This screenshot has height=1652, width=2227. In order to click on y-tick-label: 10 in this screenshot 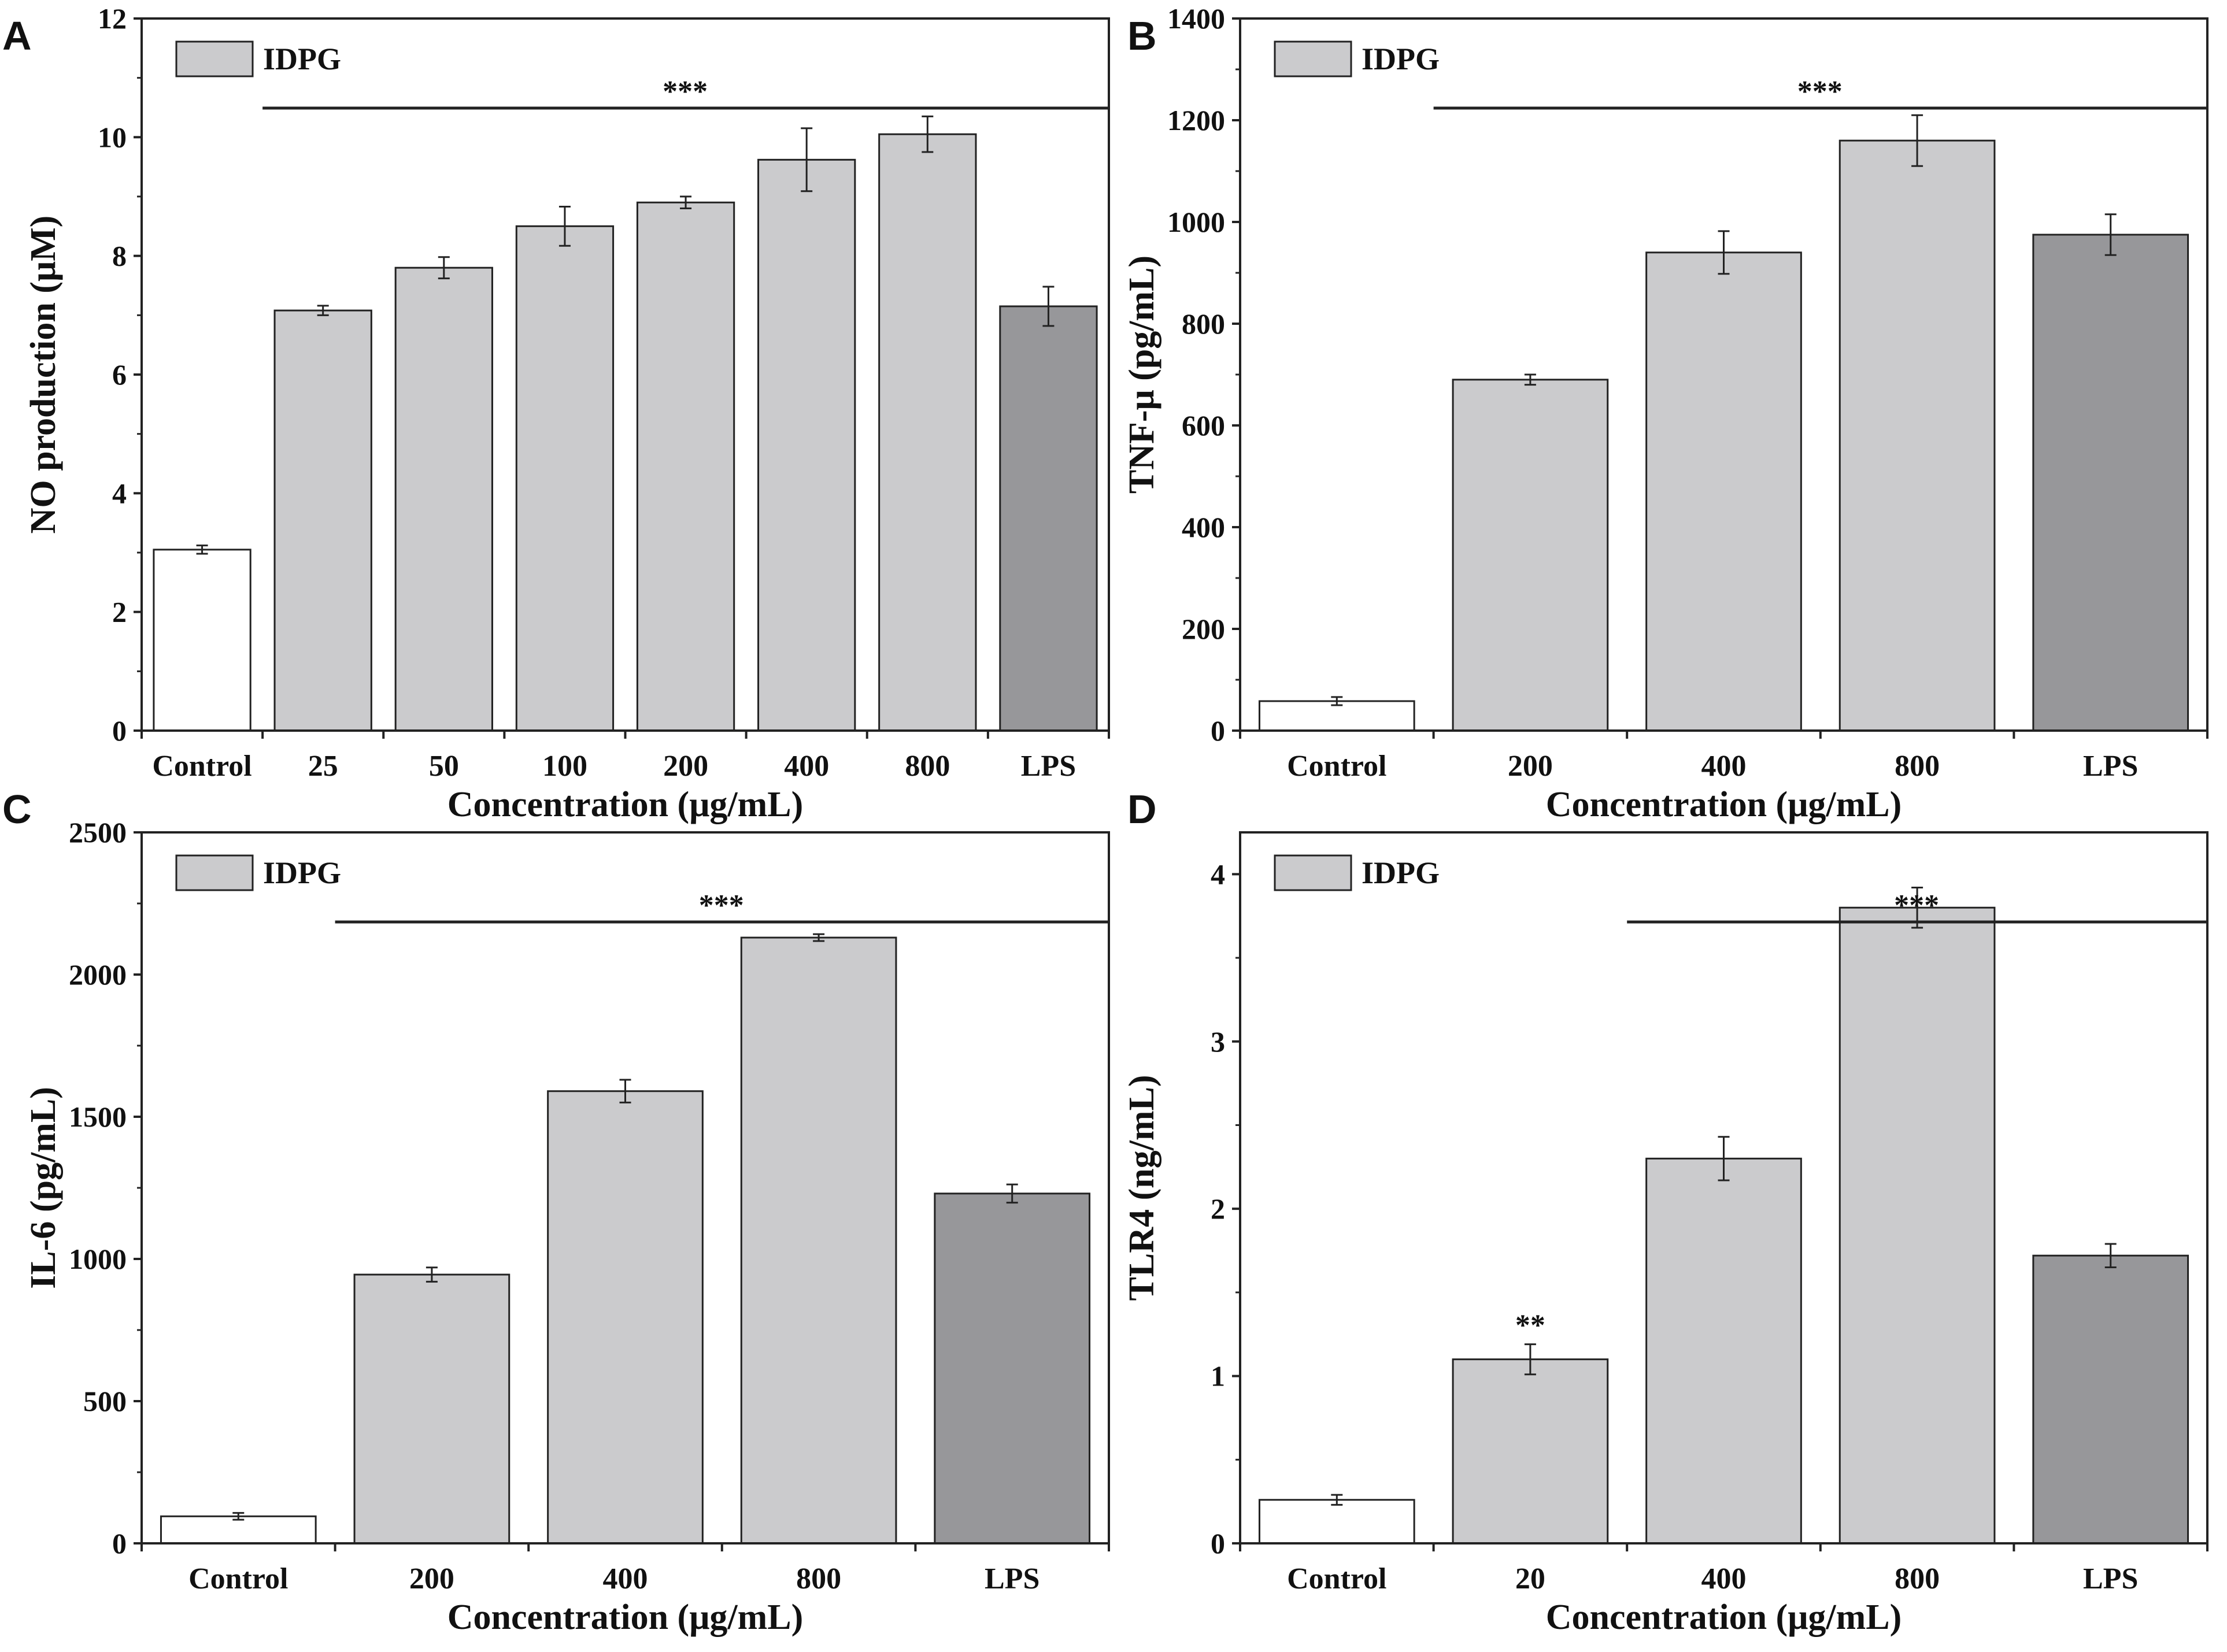, I will do `click(112, 137)`.